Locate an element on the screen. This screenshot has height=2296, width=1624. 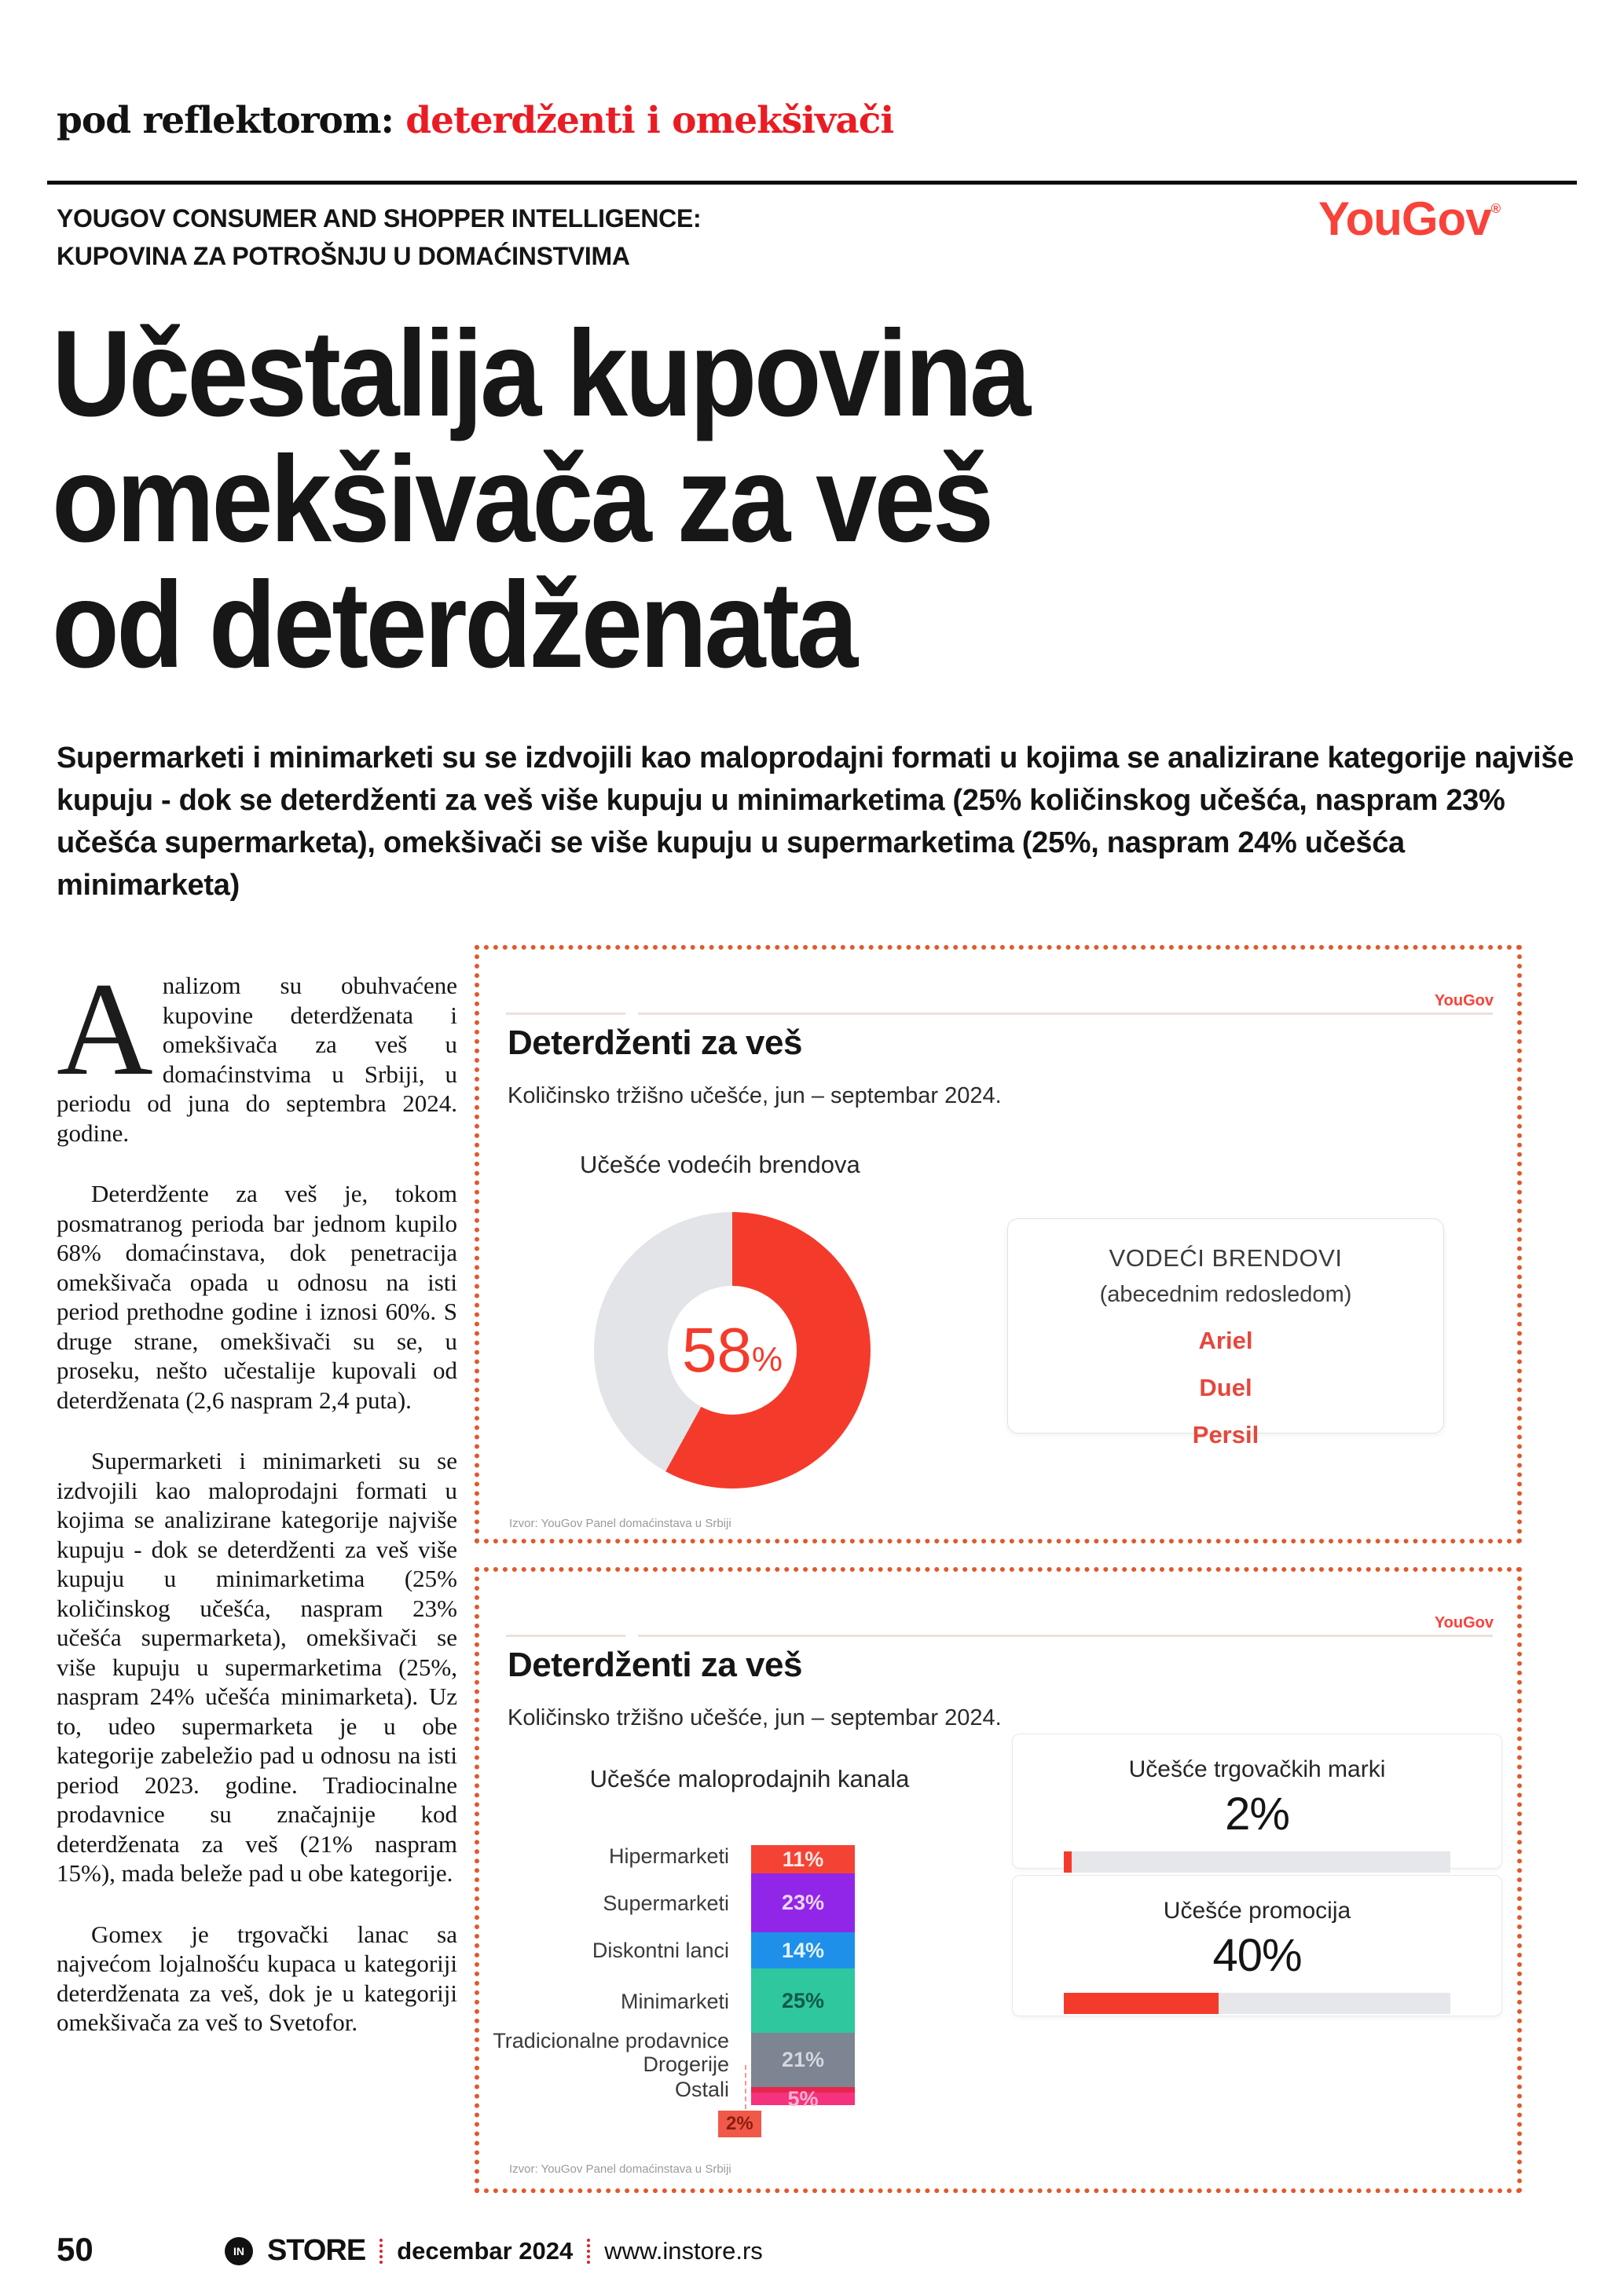
promotions-card: Učešće promocija 40% is located at coordinates (1257, 1945).